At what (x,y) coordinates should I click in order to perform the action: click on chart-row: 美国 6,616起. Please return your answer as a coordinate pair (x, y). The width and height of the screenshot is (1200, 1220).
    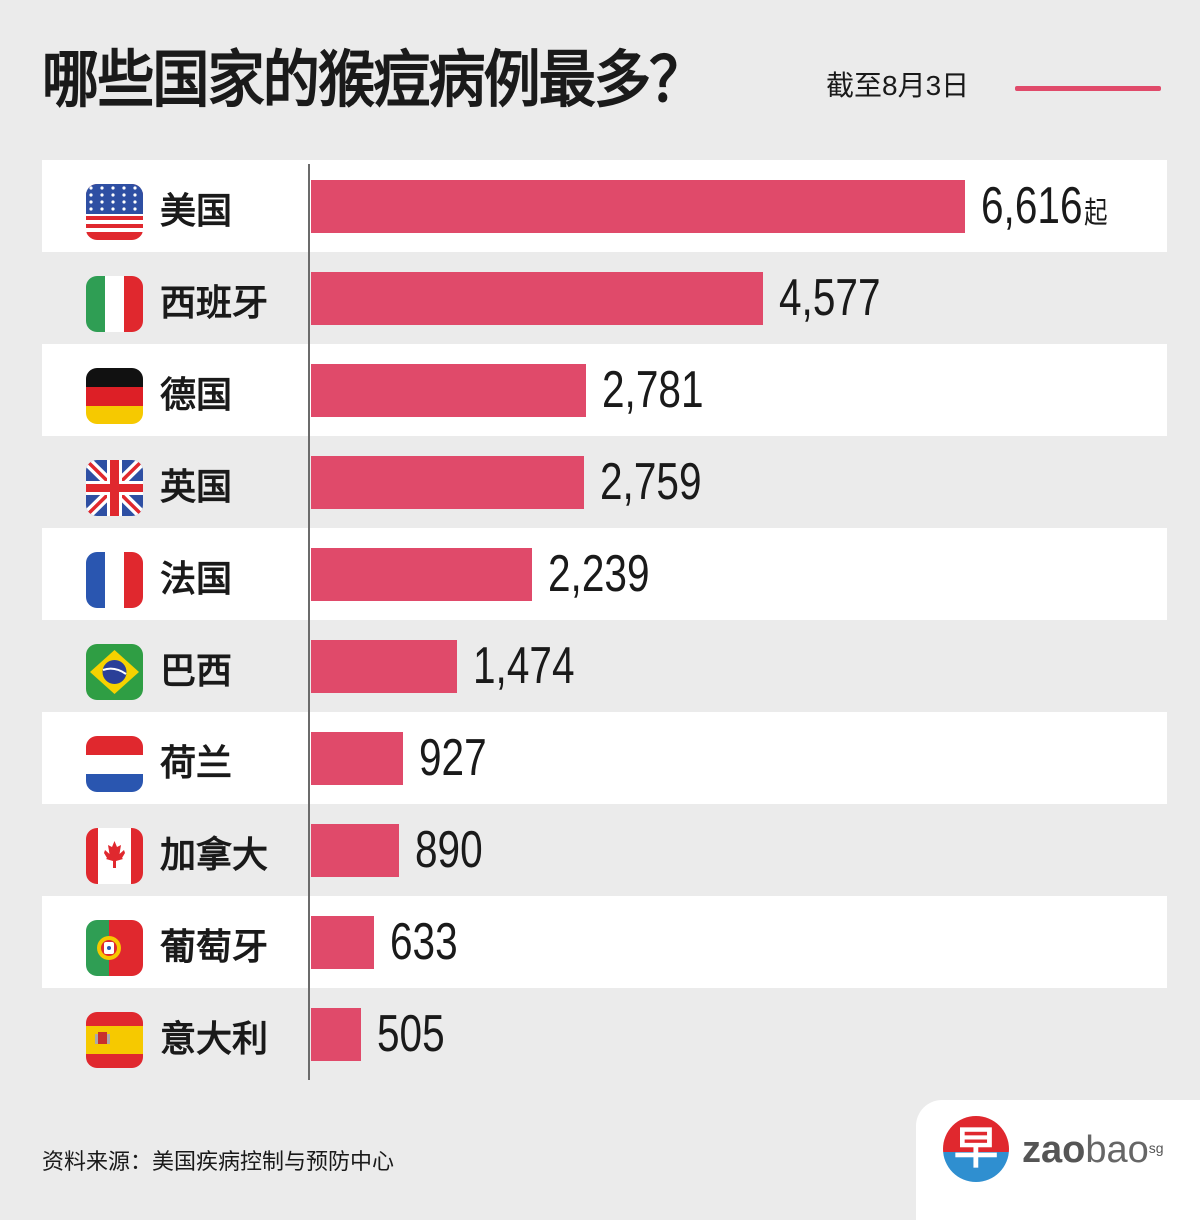
    Looking at the image, I should click on (604, 206).